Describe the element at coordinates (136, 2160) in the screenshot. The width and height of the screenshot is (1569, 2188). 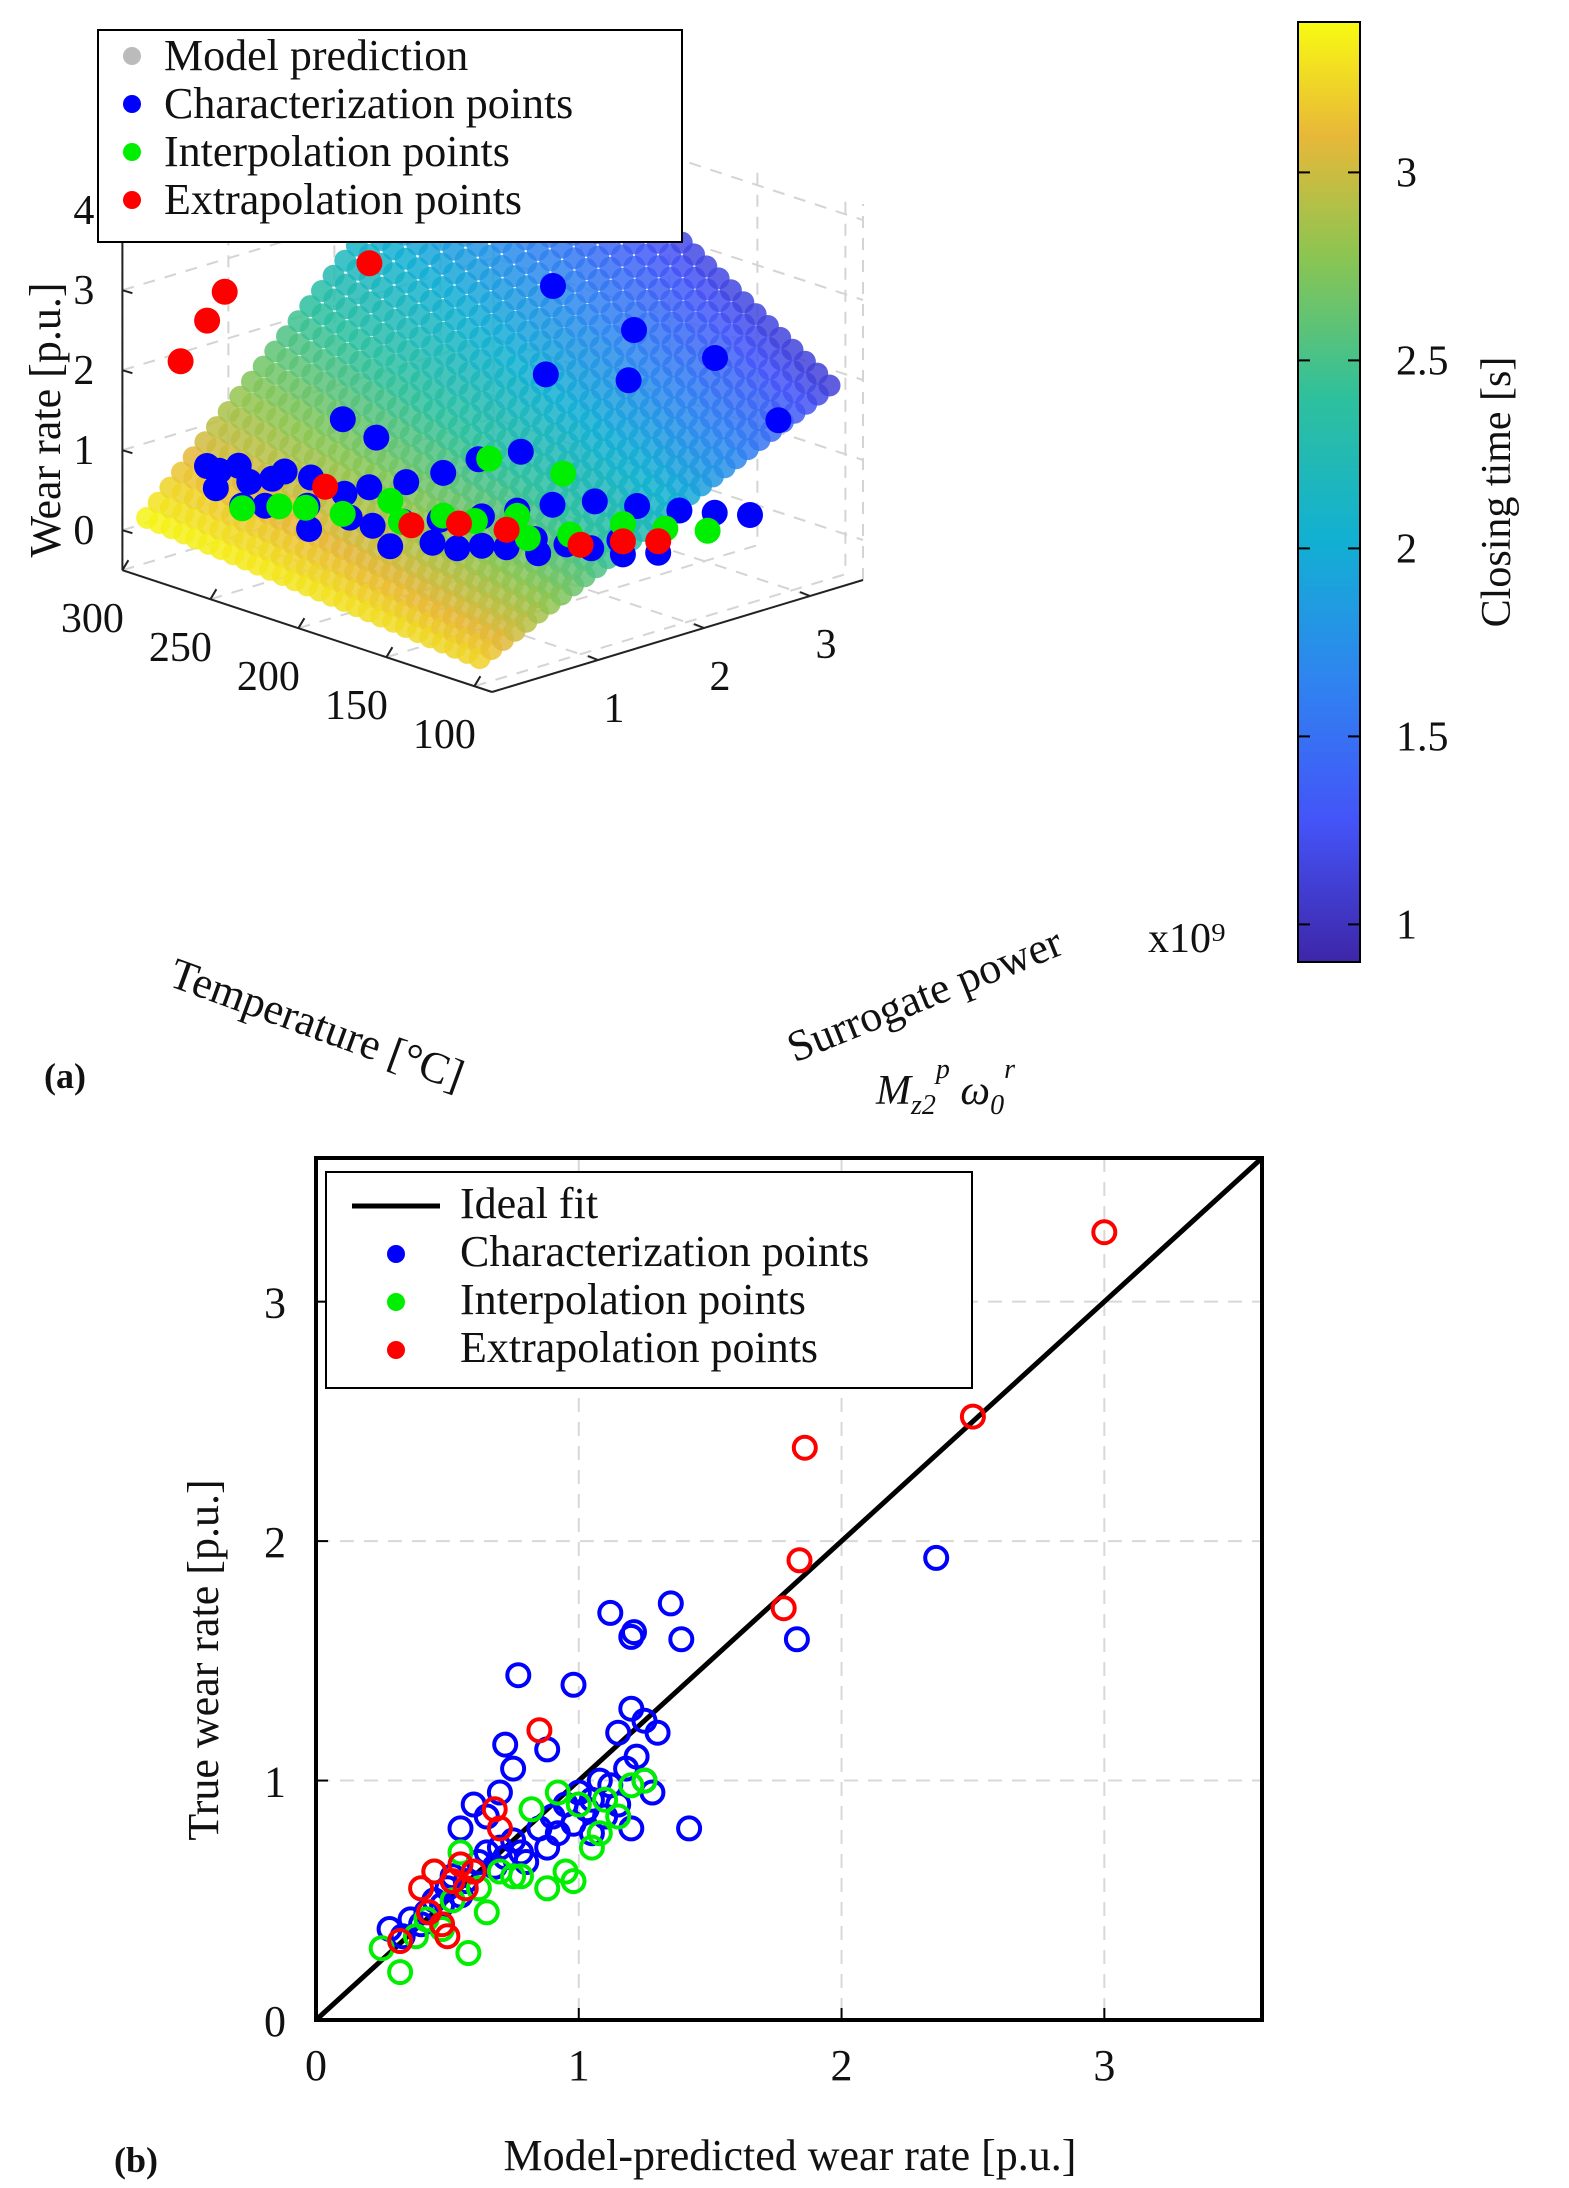
I see `panel-label-b: (b)` at that location.